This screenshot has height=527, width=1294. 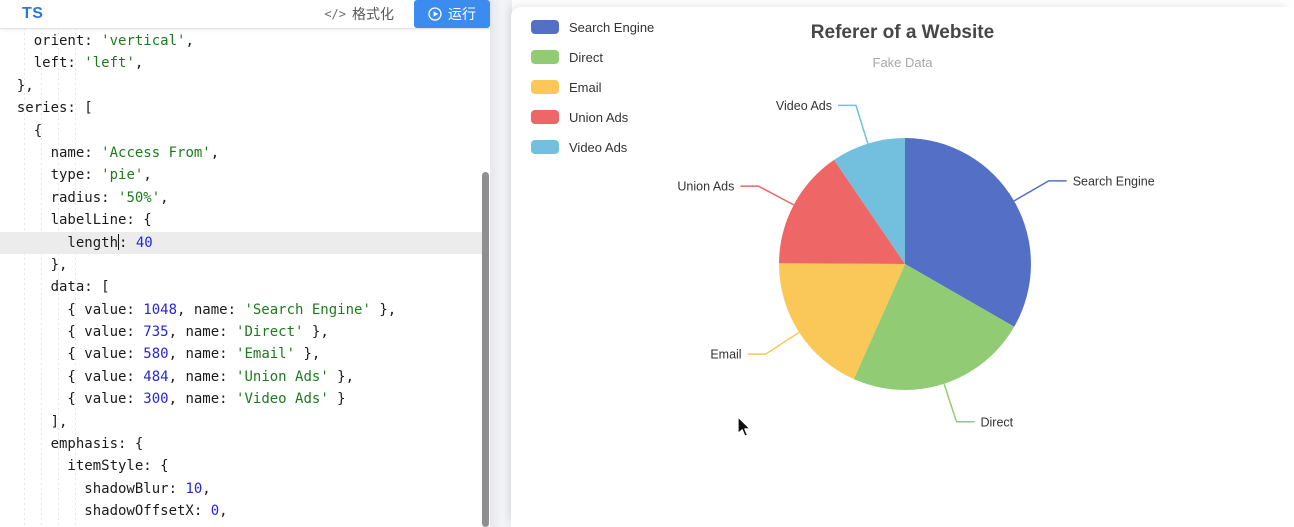 I want to click on legend-label: Video Ads, so click(x=598, y=147).